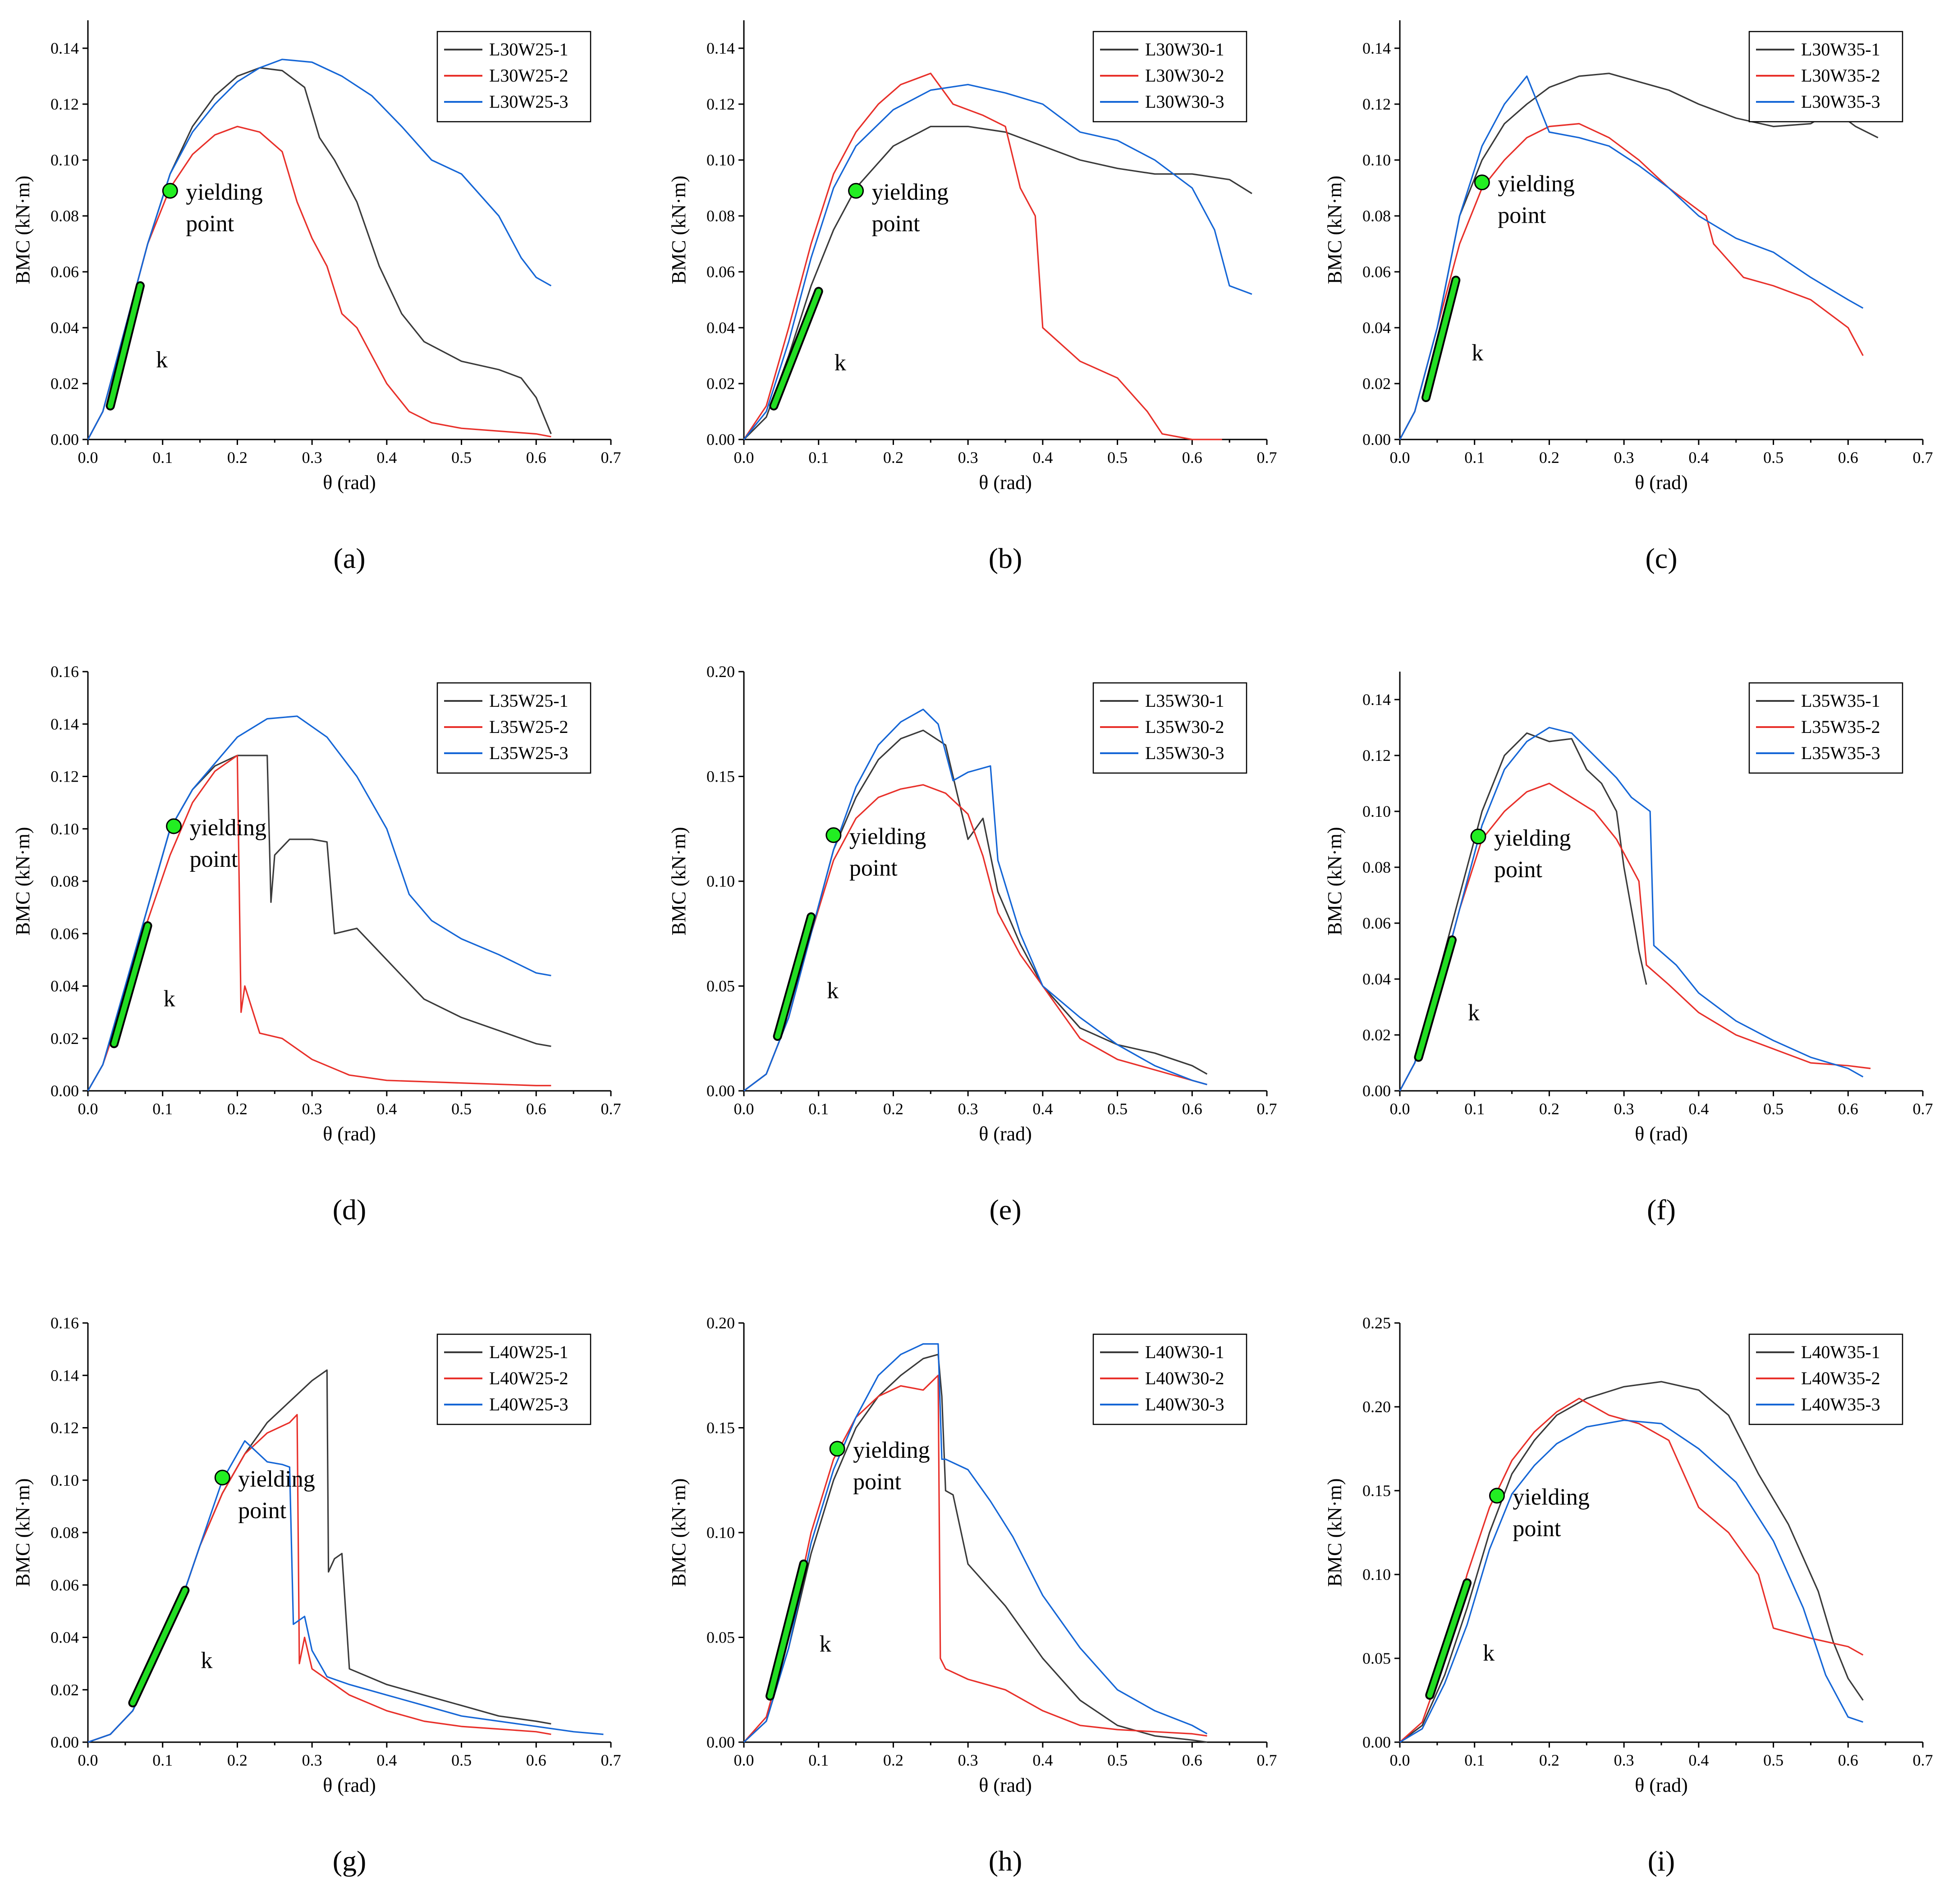 This screenshot has height=1904, width=1944. What do you see at coordinates (1376, 1323) in the screenshot?
I see `y-tick-label: 0.25` at bounding box center [1376, 1323].